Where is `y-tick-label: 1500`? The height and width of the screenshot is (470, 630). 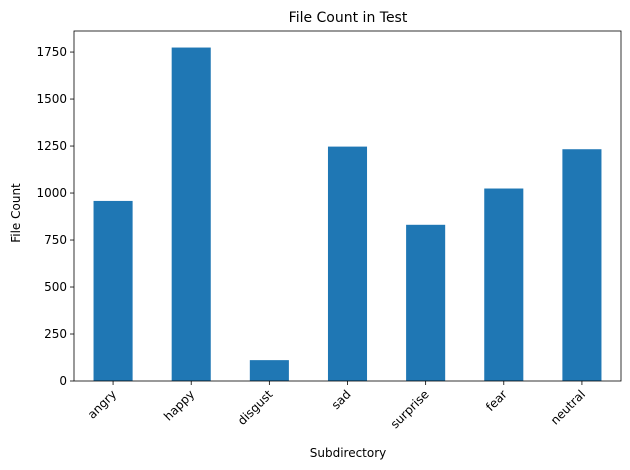
y-tick-label: 1500 is located at coordinates (51, 99).